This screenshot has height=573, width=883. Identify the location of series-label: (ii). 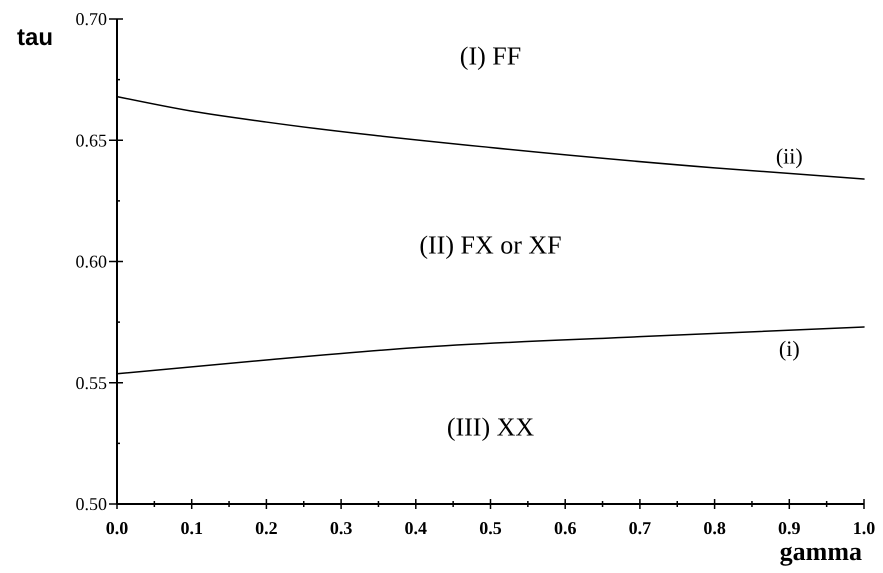
(789, 155).